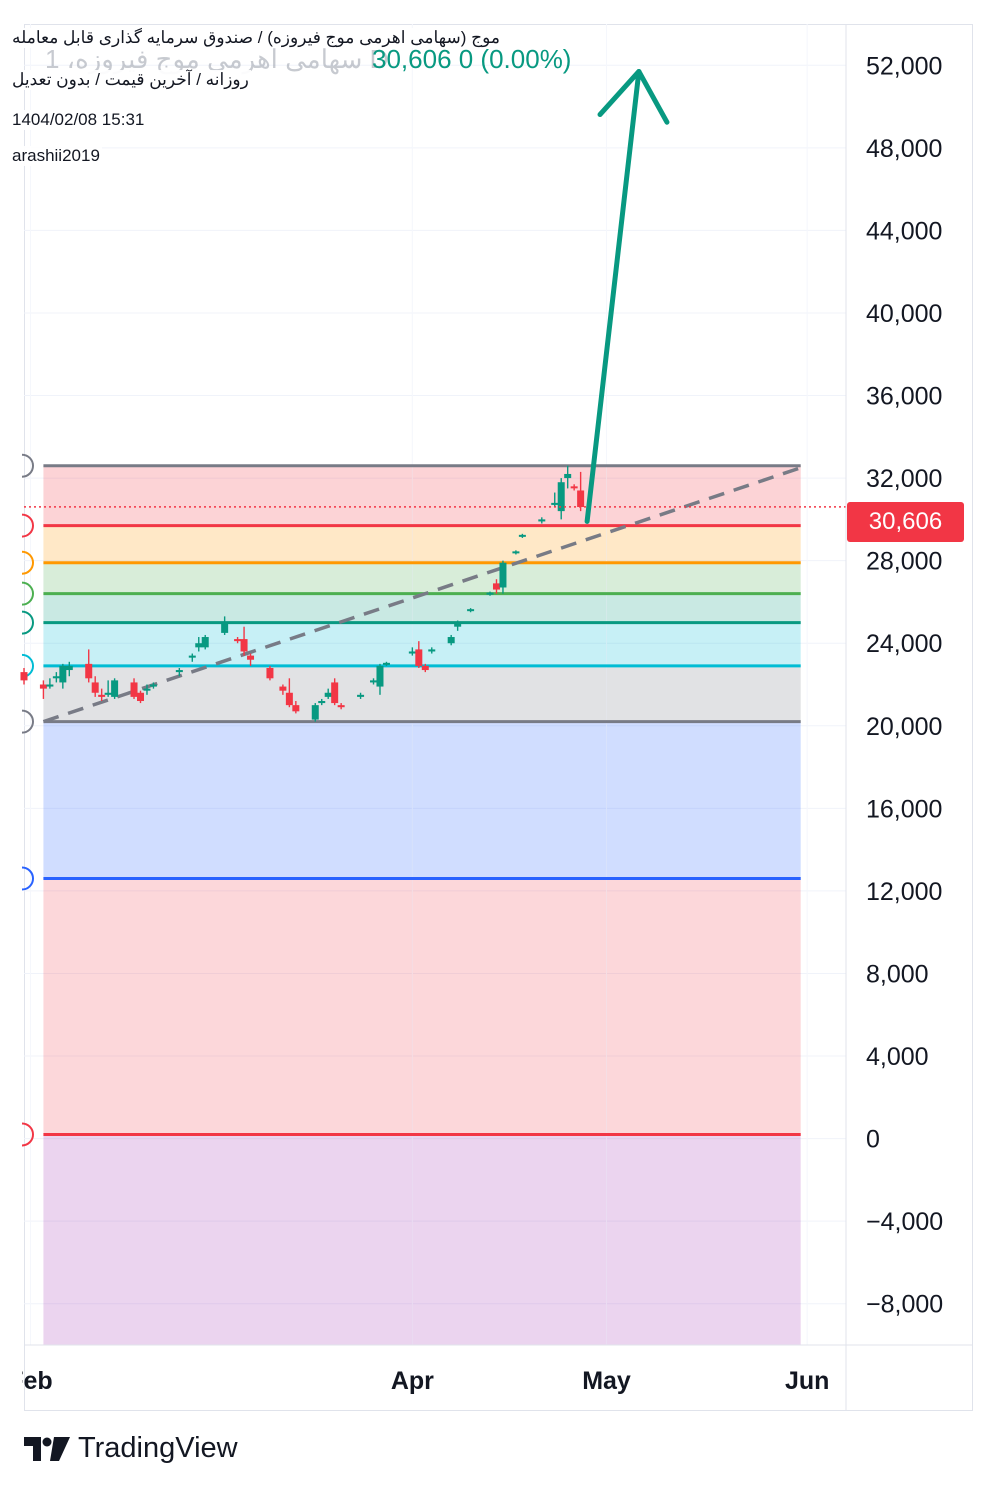  What do you see at coordinates (47, 1448) in the screenshot?
I see `tradingview-icon` at bounding box center [47, 1448].